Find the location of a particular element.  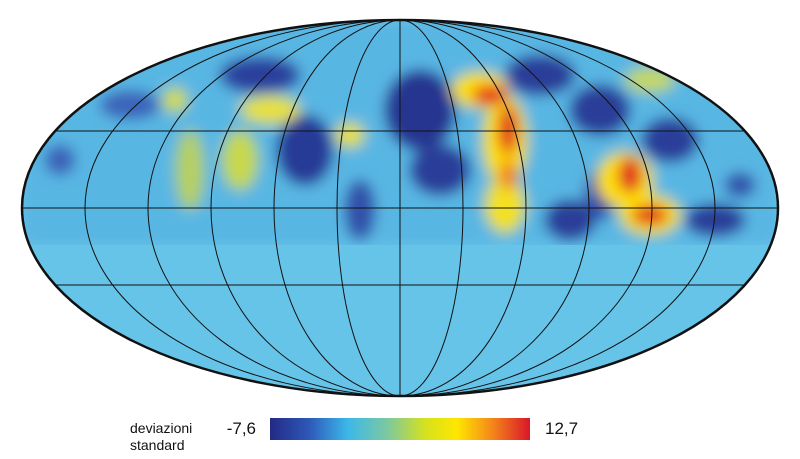

colorbar-min-label: -7,6 is located at coordinates (241, 428).